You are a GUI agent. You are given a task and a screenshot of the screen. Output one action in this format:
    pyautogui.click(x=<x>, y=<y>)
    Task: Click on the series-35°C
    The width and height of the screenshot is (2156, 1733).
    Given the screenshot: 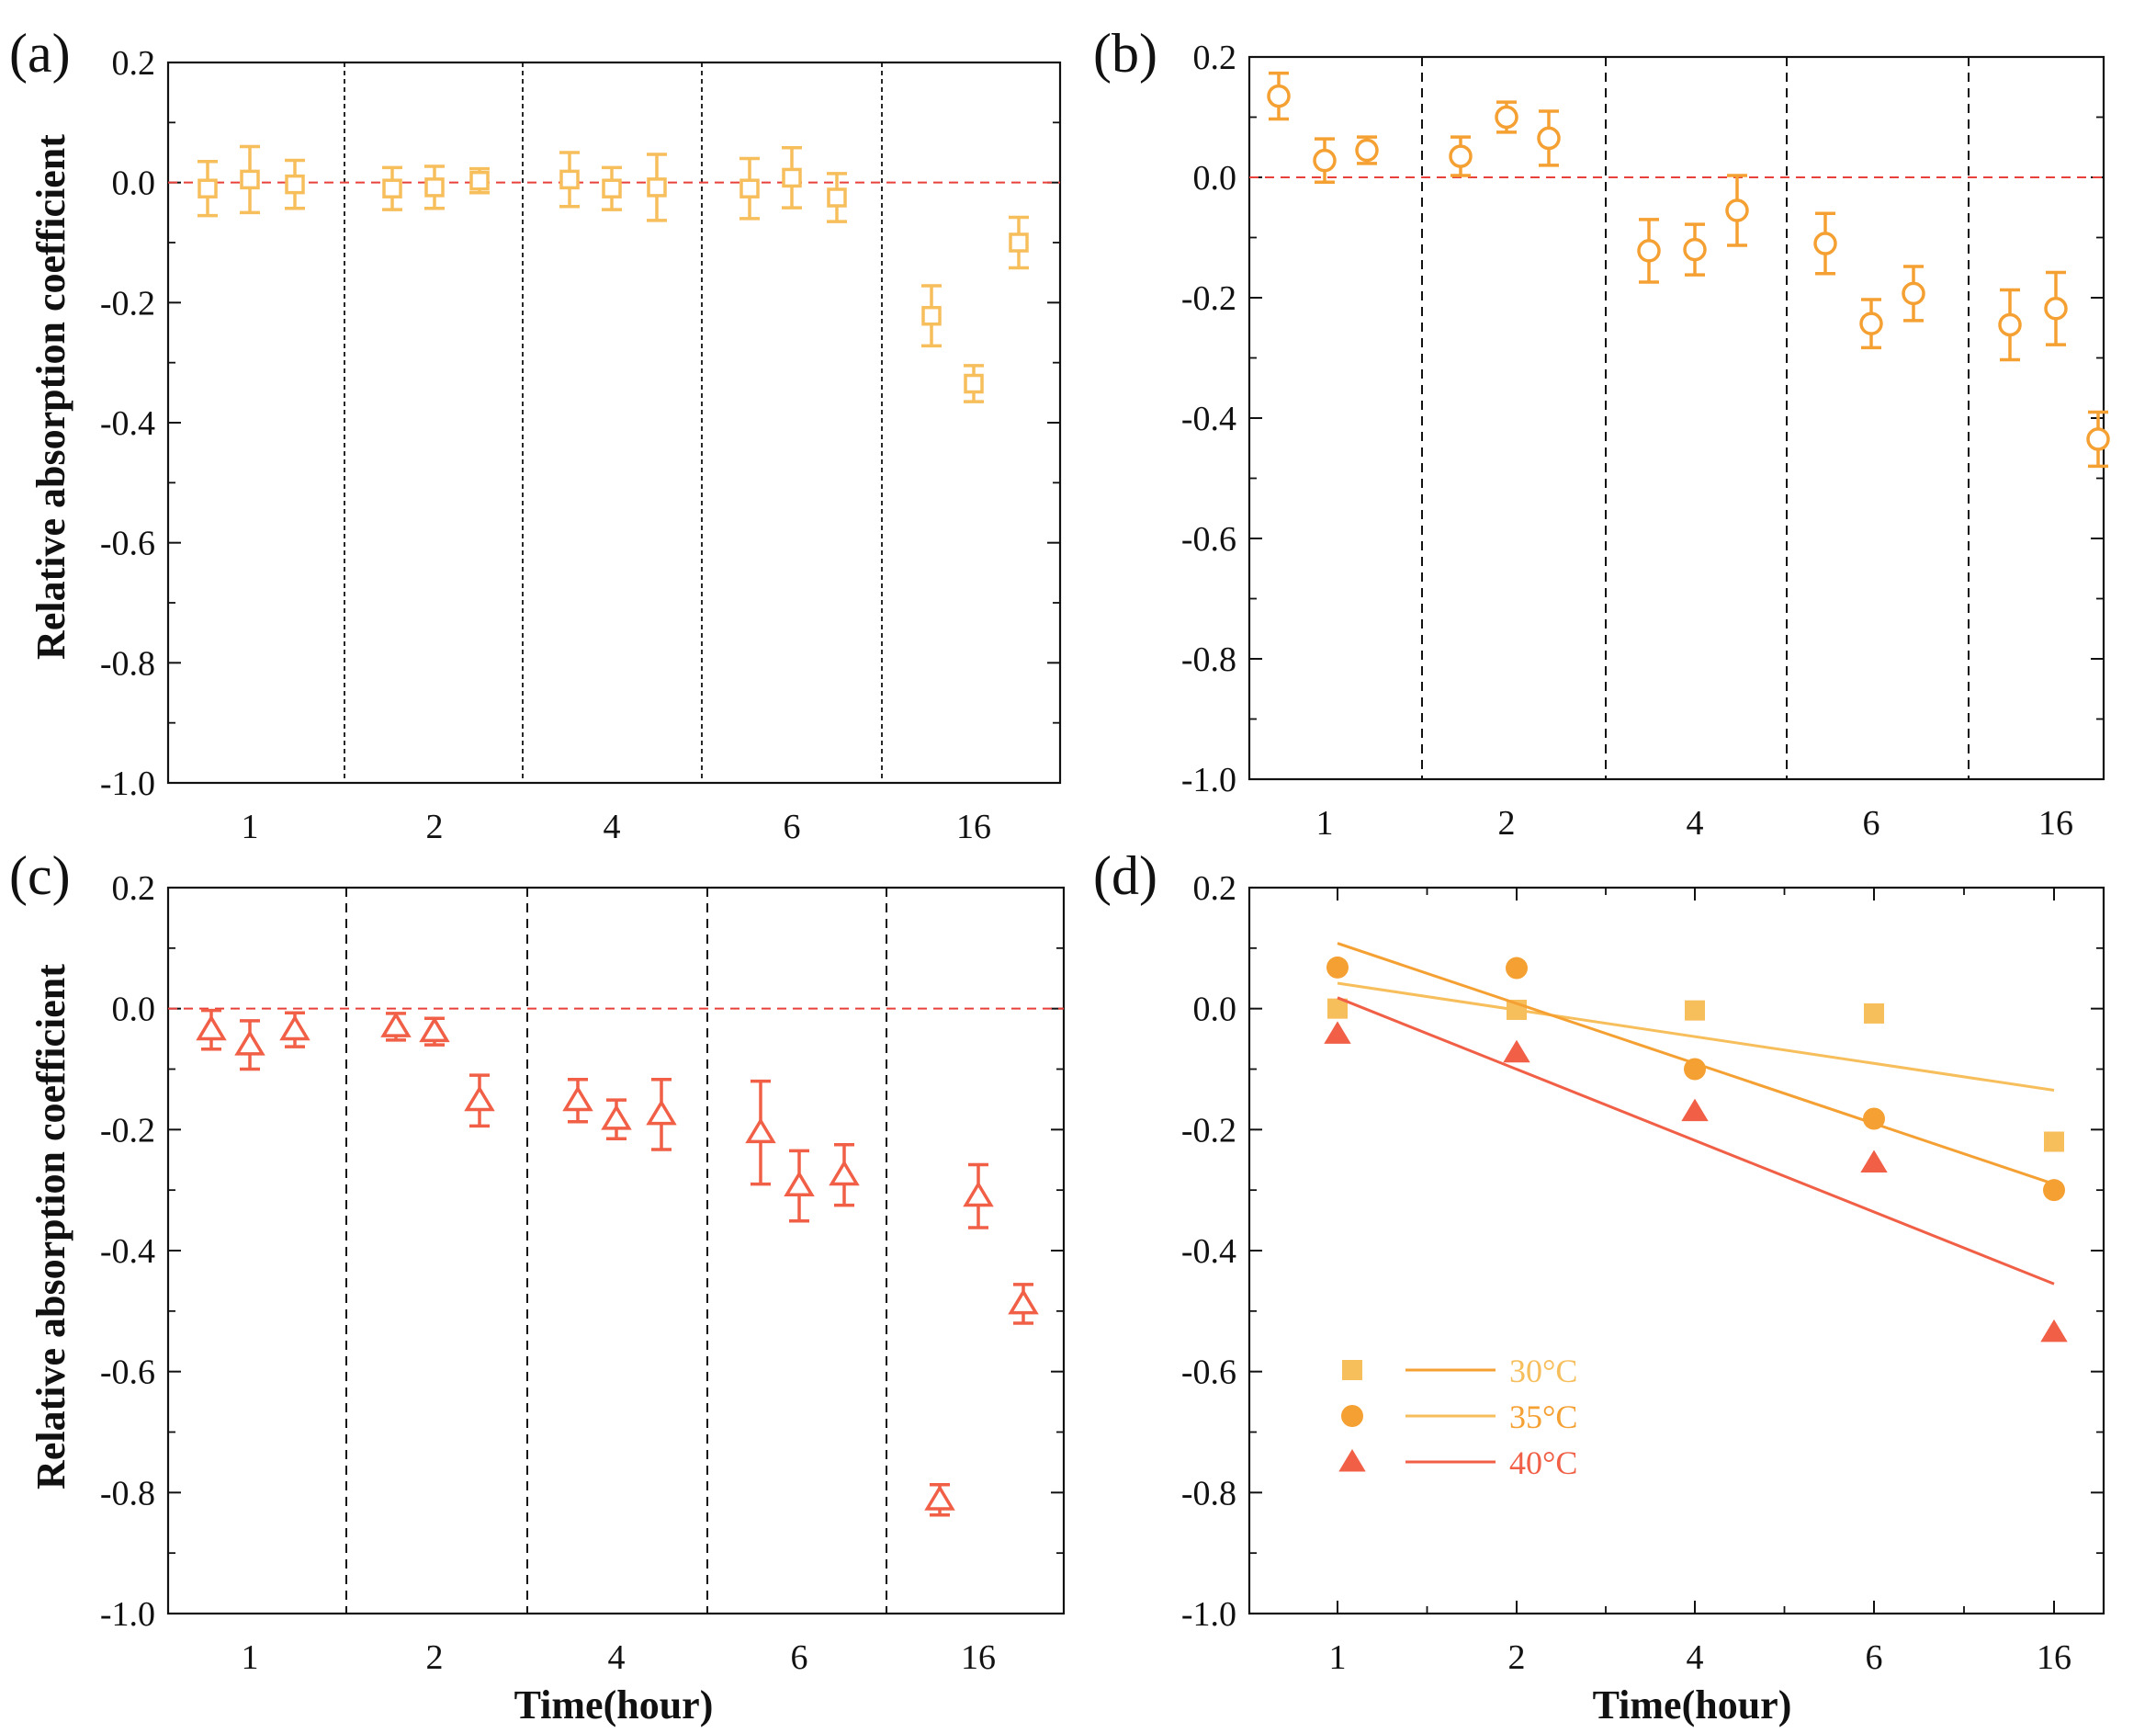 What is the action you would take?
    pyautogui.click(x=1695, y=1072)
    